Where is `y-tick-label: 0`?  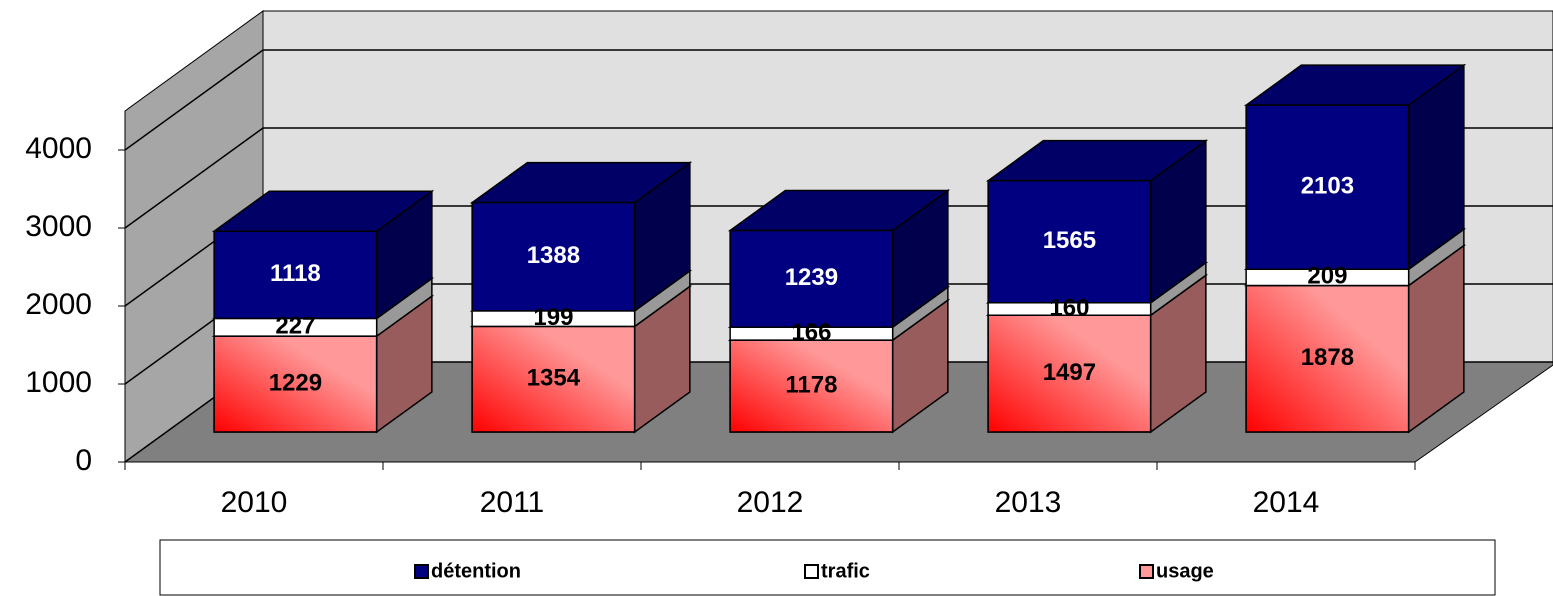 y-tick-label: 0 is located at coordinates (83, 460).